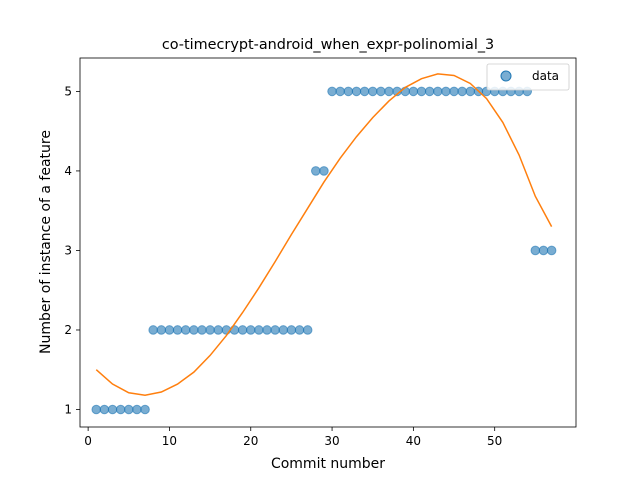  Describe the element at coordinates (46, 242) in the screenshot. I see `y-axis-label: Number of instance of a feature` at that location.